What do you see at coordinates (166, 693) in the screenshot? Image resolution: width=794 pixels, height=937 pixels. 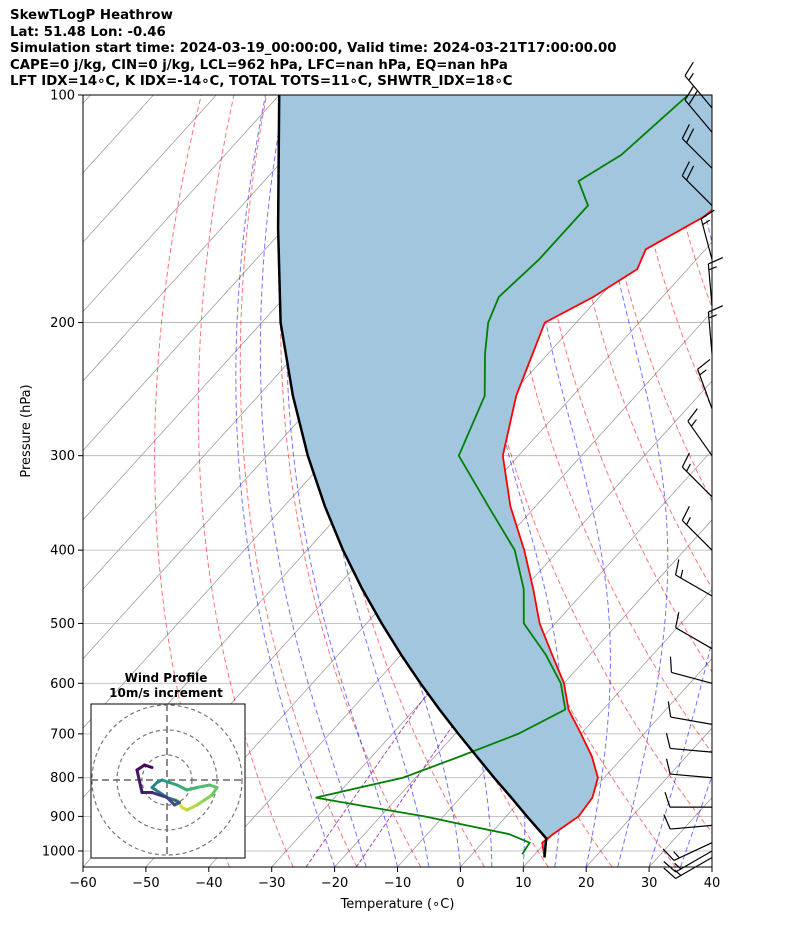 I see `hodograph-subtitle: 10m/s increment` at bounding box center [166, 693].